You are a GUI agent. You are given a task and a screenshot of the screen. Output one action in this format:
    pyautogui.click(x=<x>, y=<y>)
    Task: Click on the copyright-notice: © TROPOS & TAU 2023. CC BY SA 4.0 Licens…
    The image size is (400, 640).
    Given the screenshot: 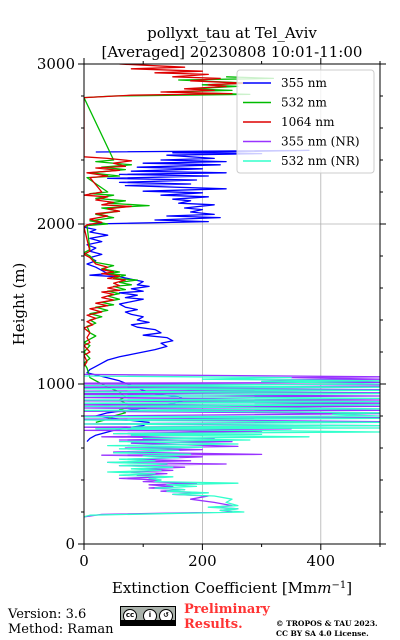 What is the action you would take?
    pyautogui.click(x=327, y=629)
    